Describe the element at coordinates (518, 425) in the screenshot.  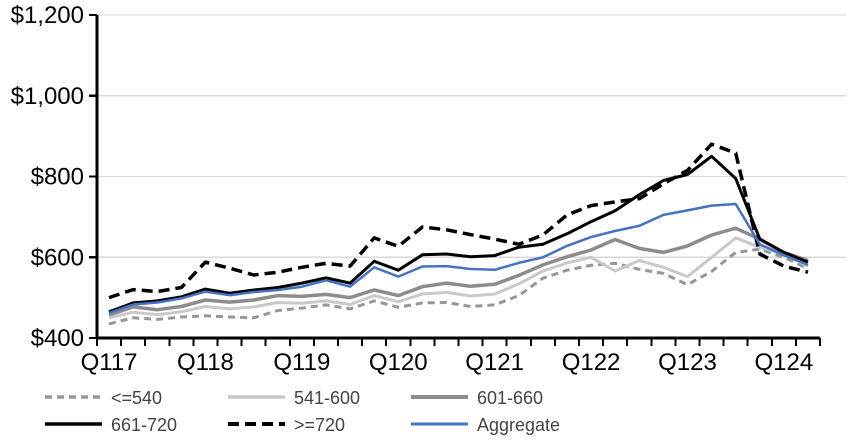
I see `legend-label-aggregate: Aggregate` at that location.